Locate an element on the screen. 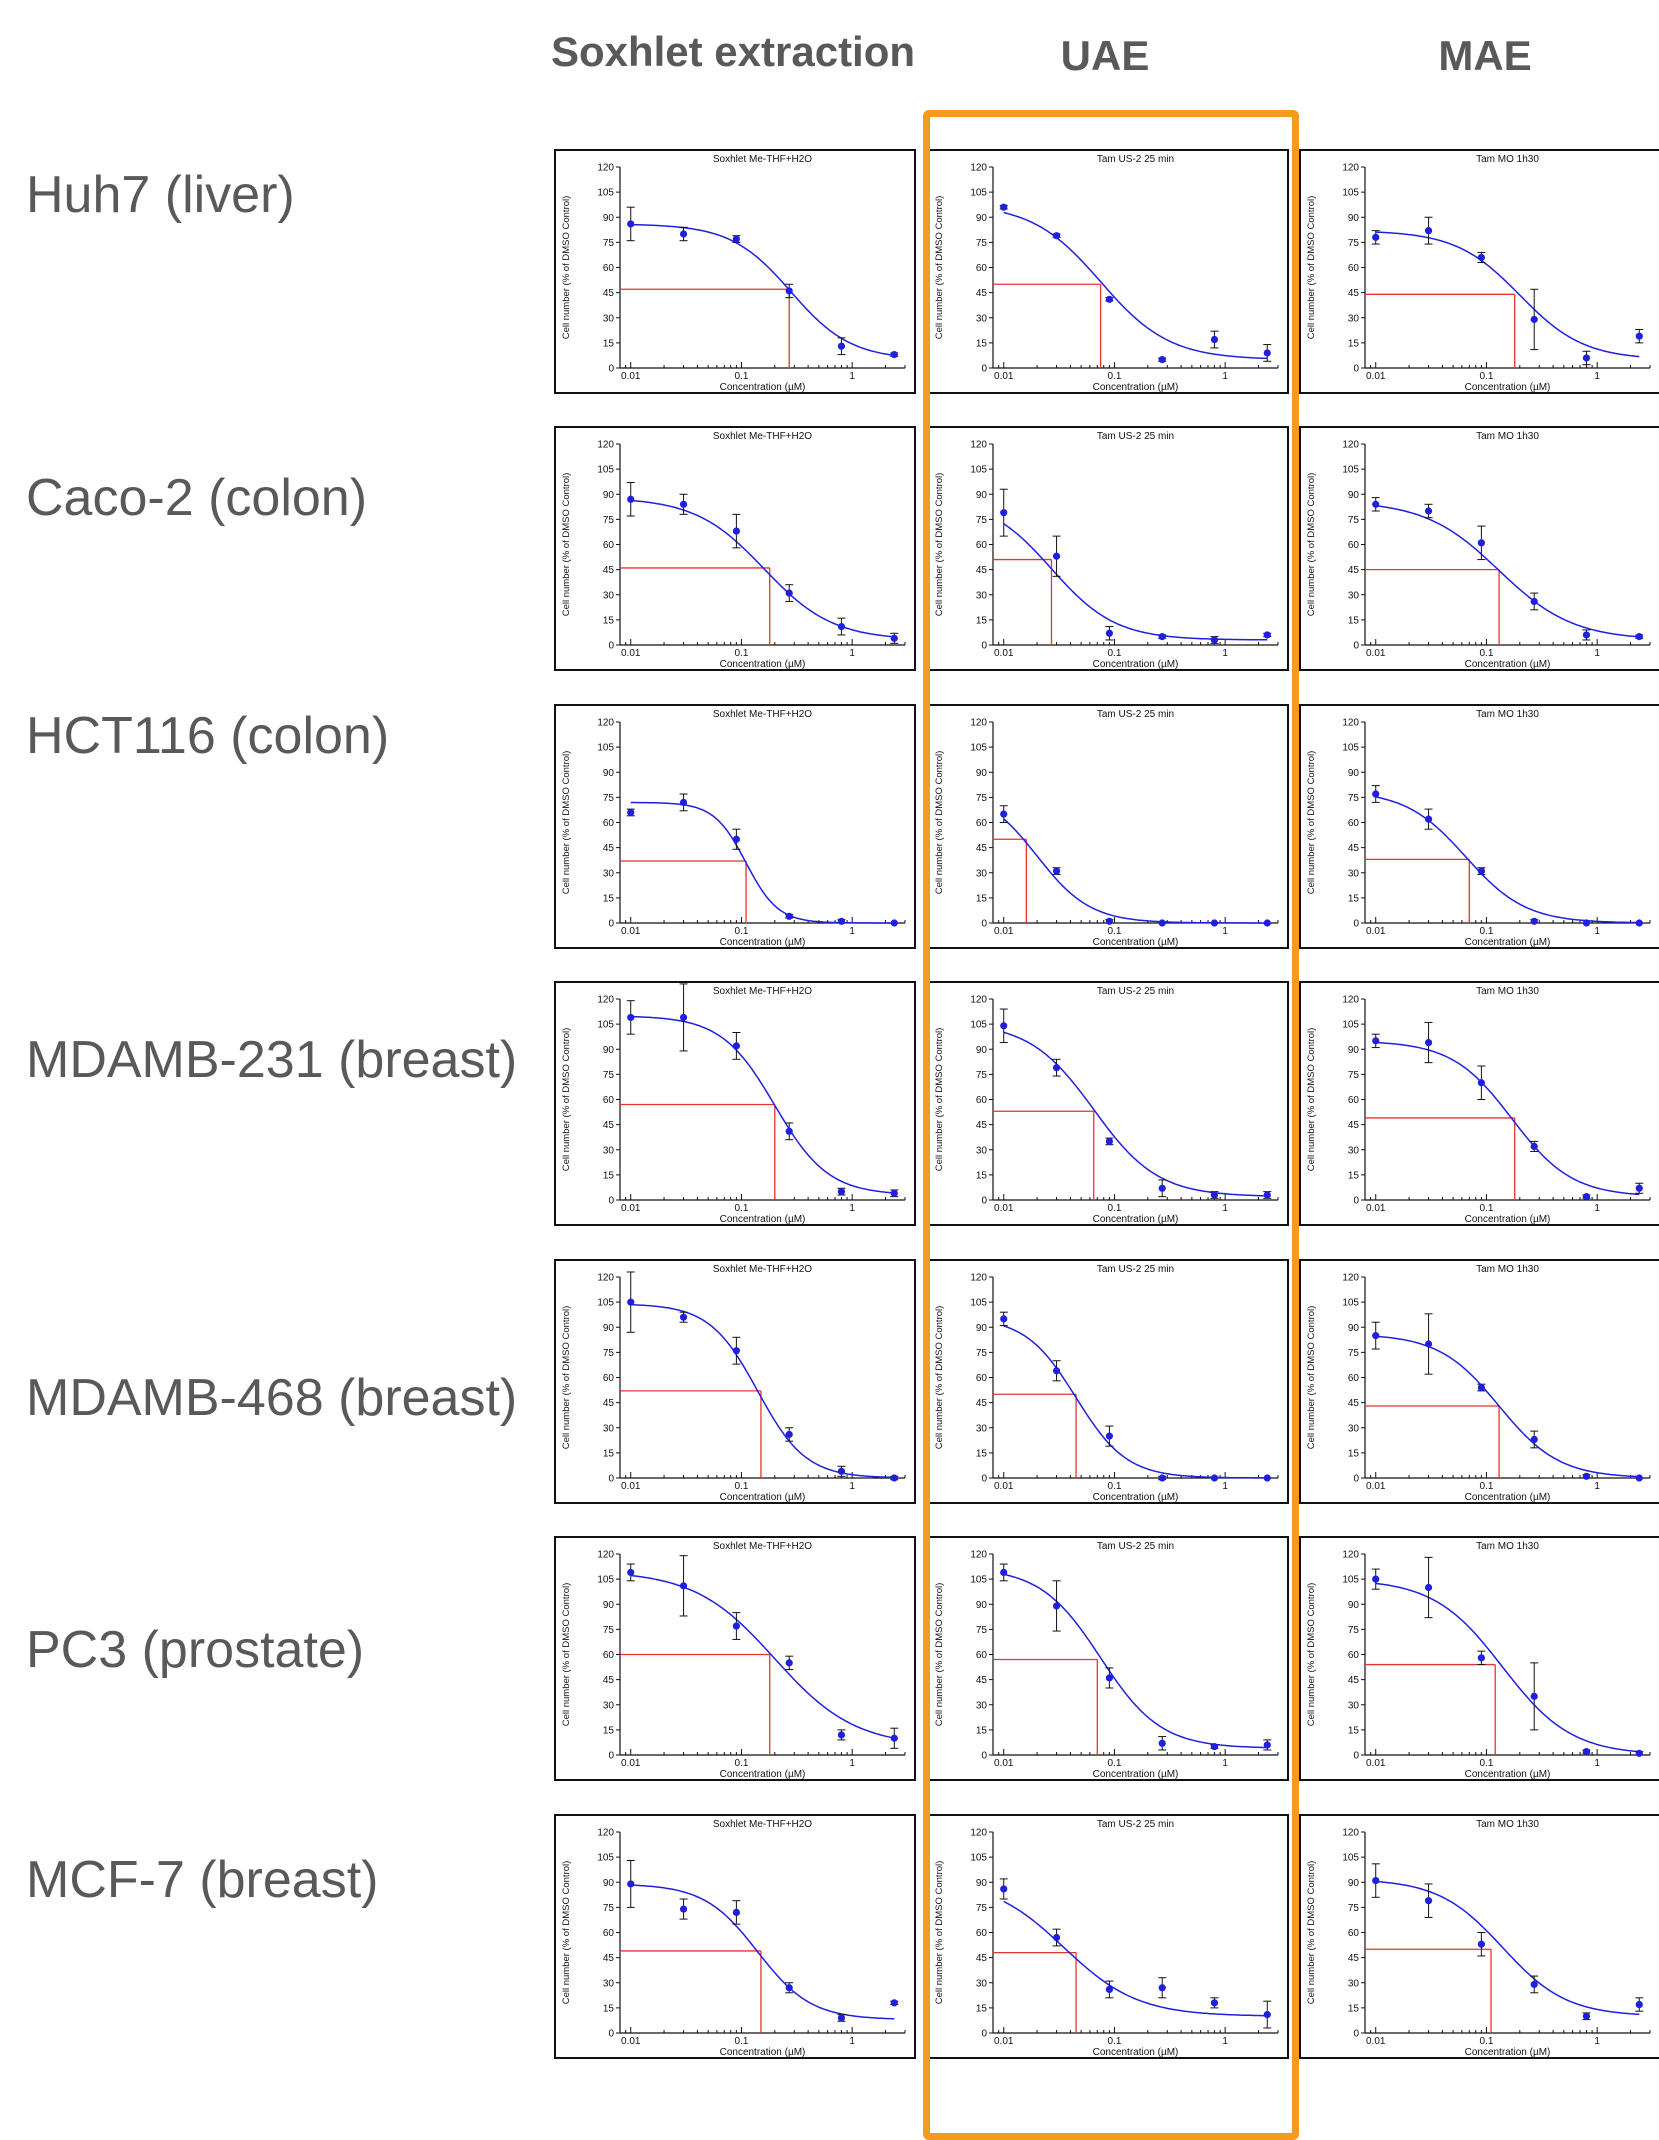  chart-title: Tam US-2 25 min is located at coordinates (1135, 436).